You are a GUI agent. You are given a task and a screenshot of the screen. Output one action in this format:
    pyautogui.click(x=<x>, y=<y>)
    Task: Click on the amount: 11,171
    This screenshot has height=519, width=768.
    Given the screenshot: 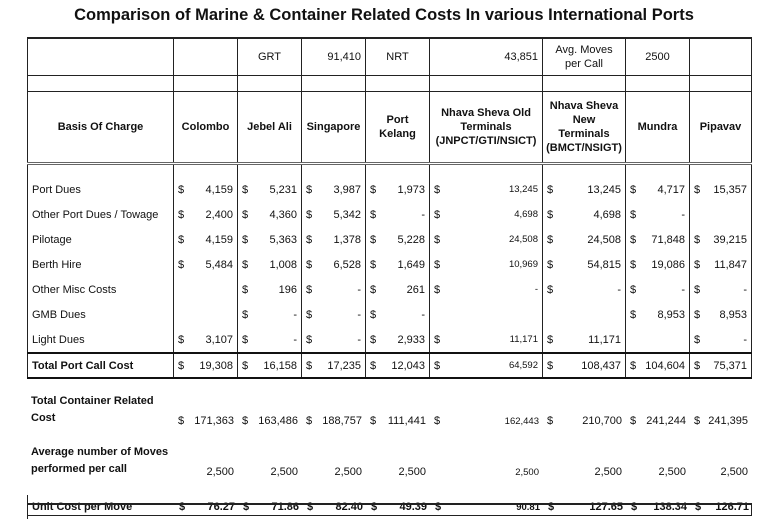 What is the action you would take?
    pyautogui.click(x=604, y=339)
    